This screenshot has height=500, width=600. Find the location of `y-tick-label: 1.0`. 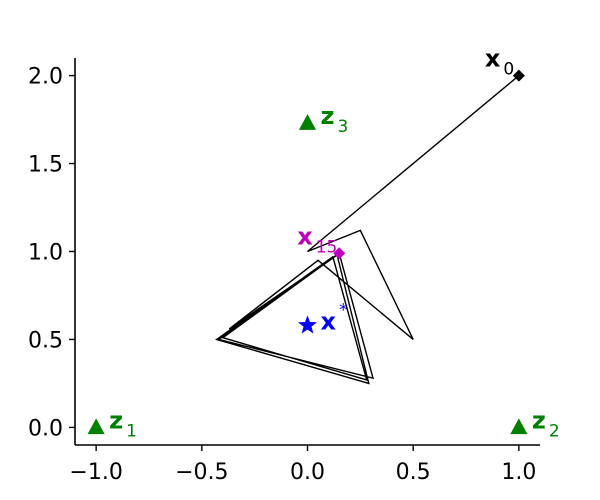

y-tick-label: 1.0 is located at coordinates (45, 253).